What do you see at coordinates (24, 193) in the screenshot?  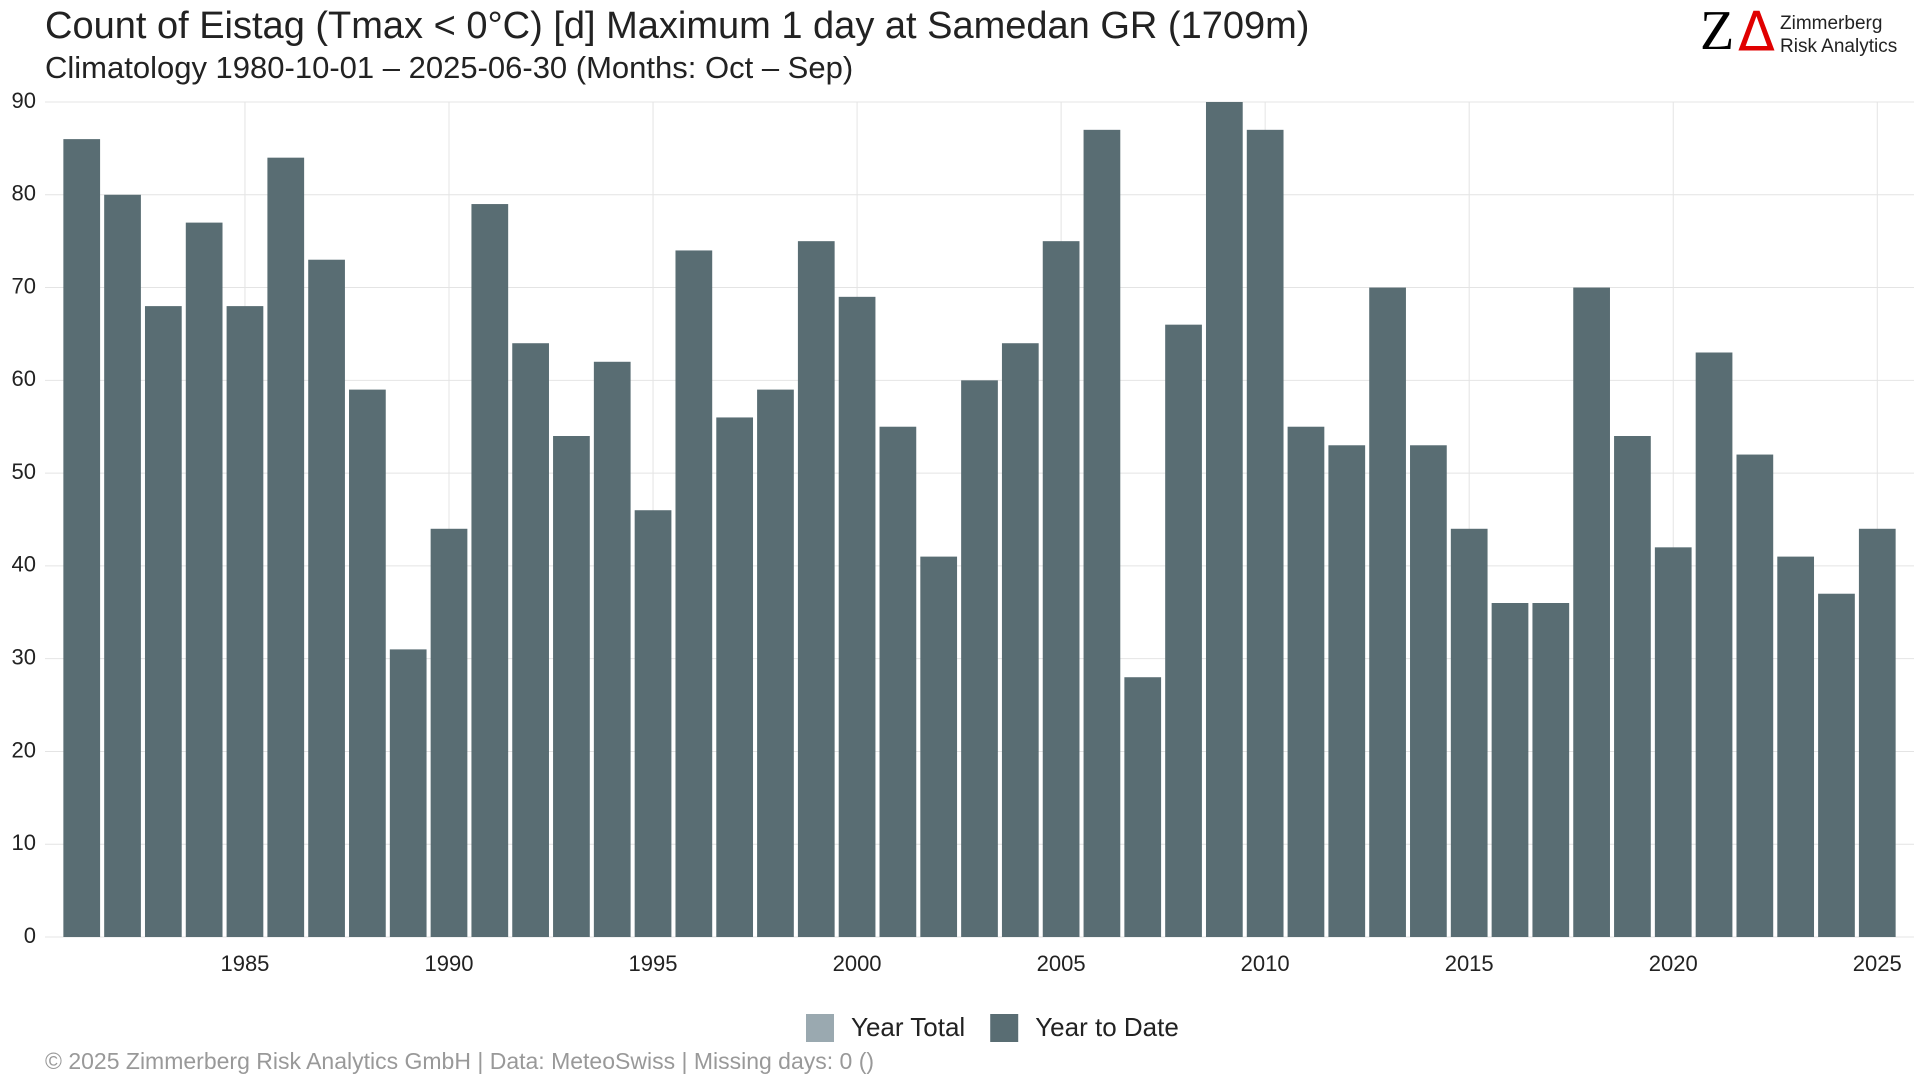 I see `y-tick-label: 80` at bounding box center [24, 193].